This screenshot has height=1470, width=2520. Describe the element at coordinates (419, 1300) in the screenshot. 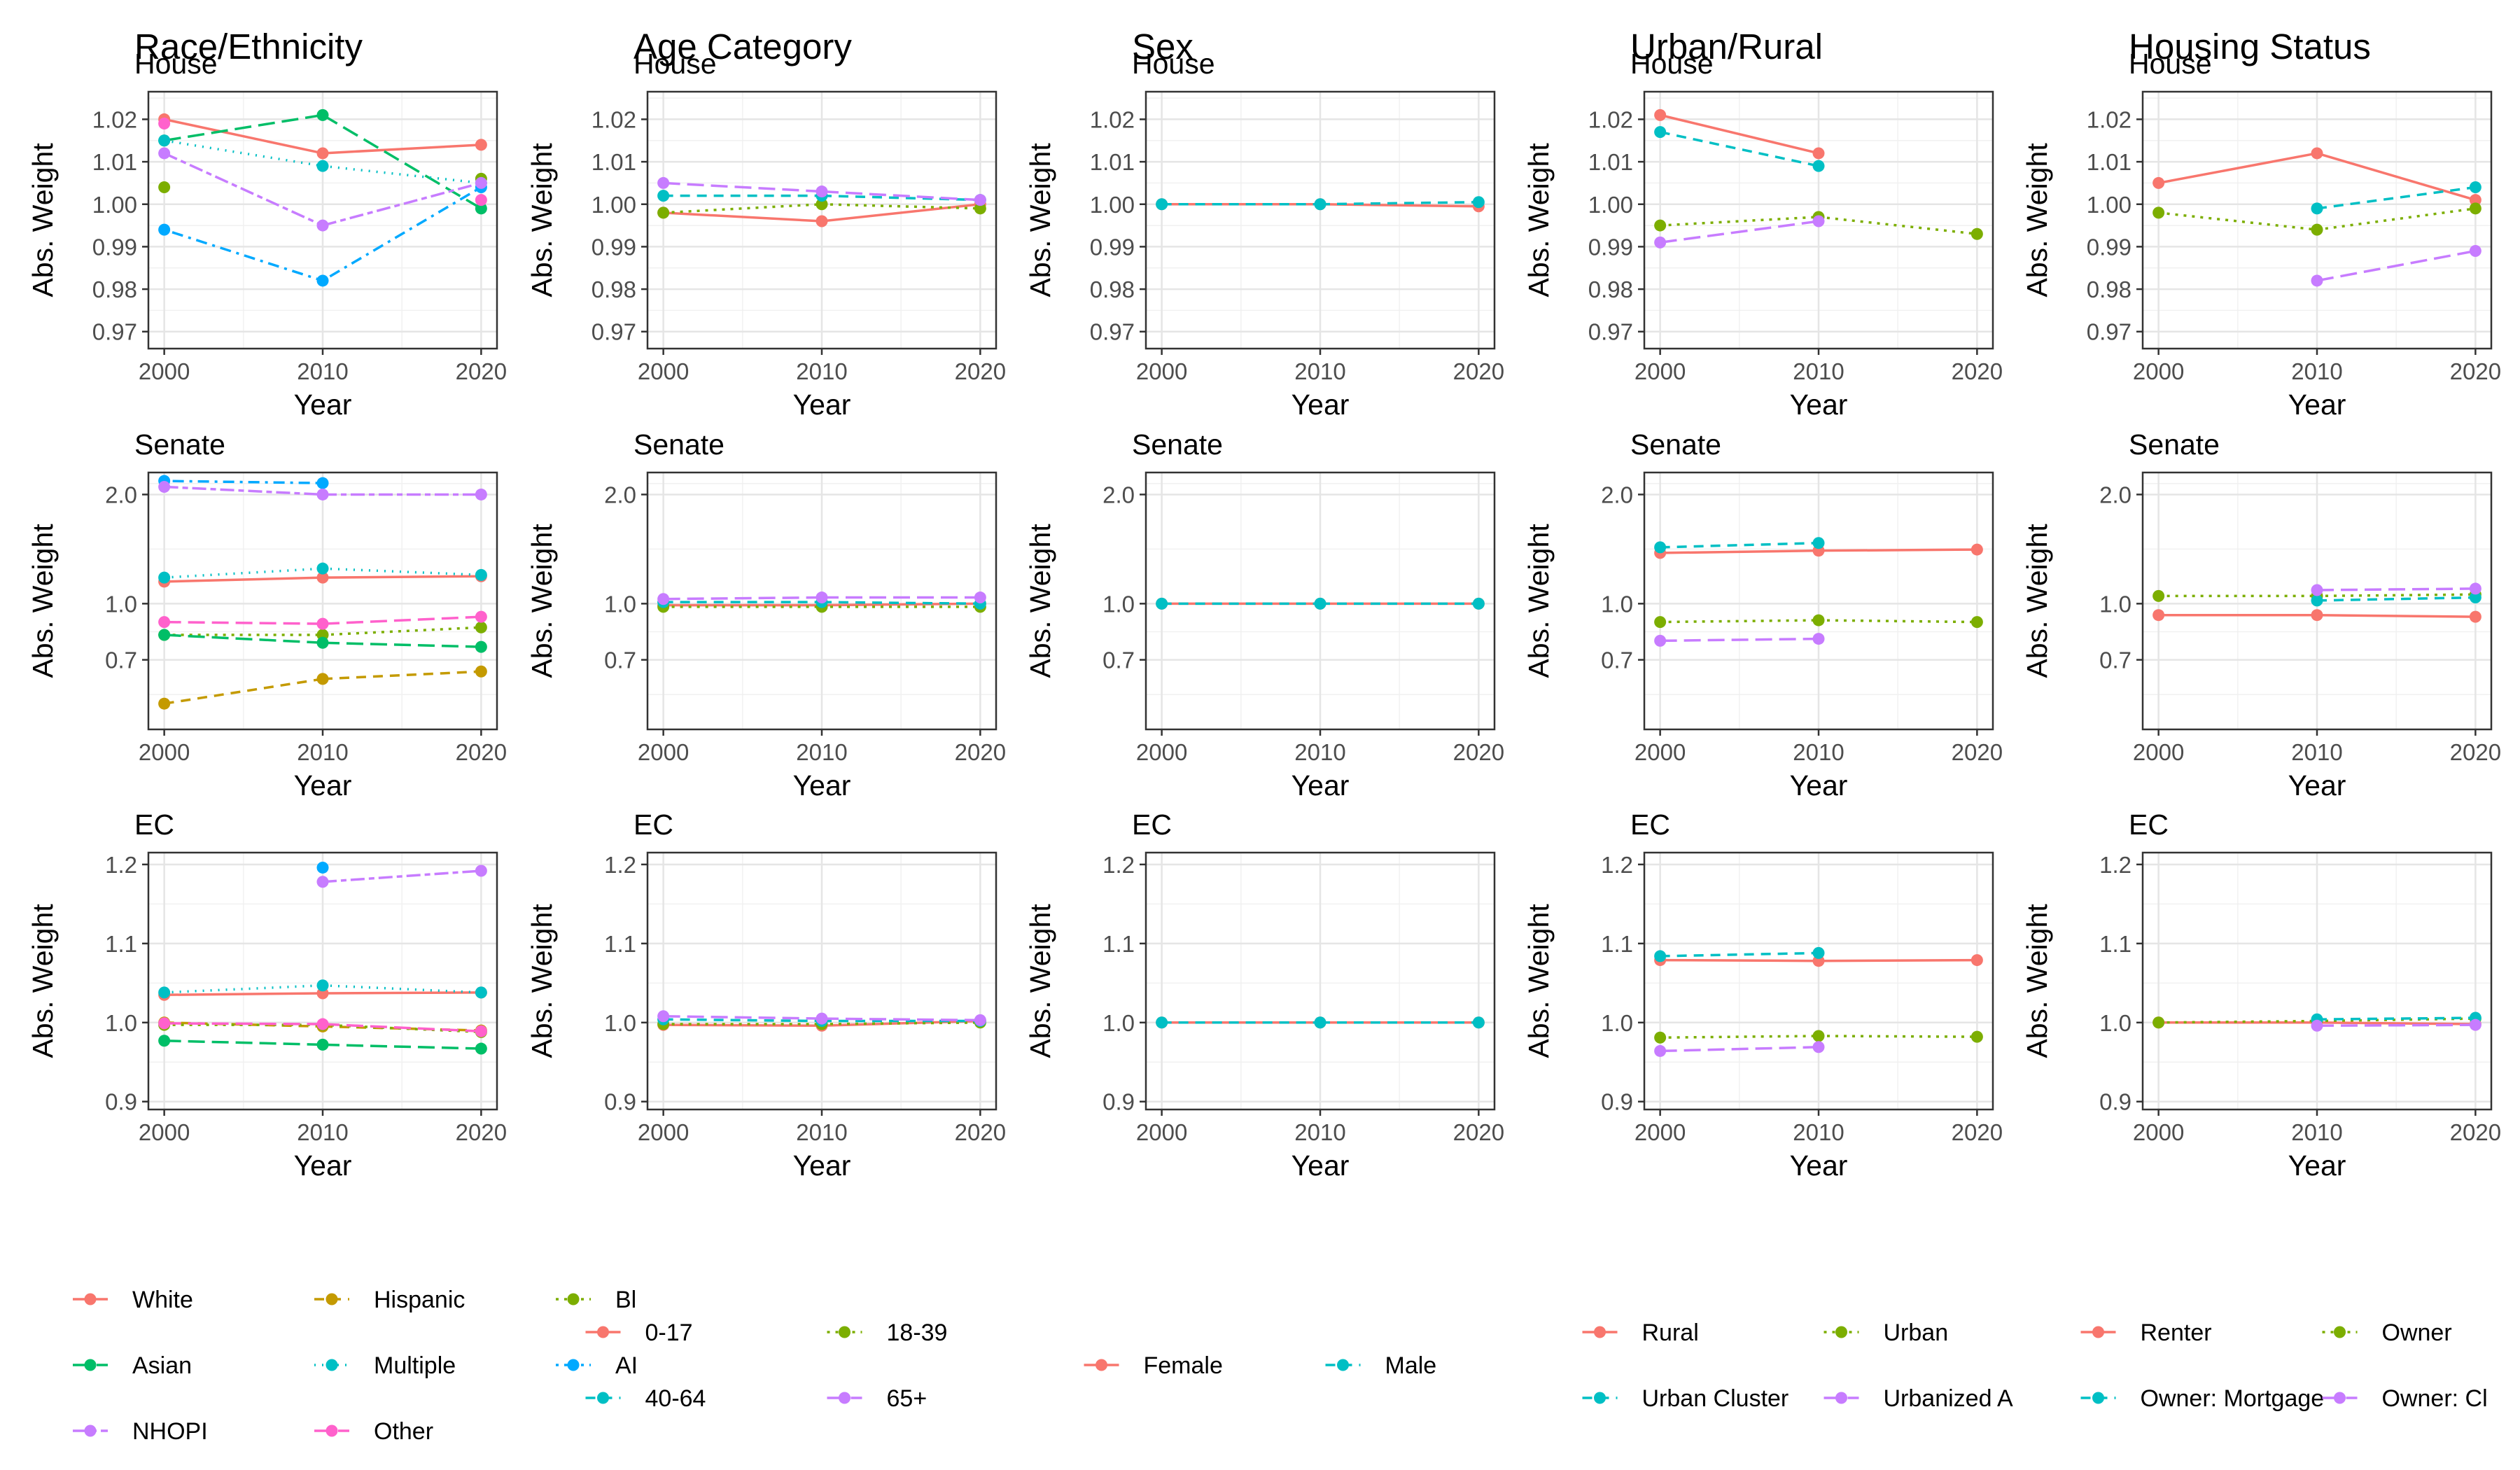

I see `legend-label: Hispanic` at that location.